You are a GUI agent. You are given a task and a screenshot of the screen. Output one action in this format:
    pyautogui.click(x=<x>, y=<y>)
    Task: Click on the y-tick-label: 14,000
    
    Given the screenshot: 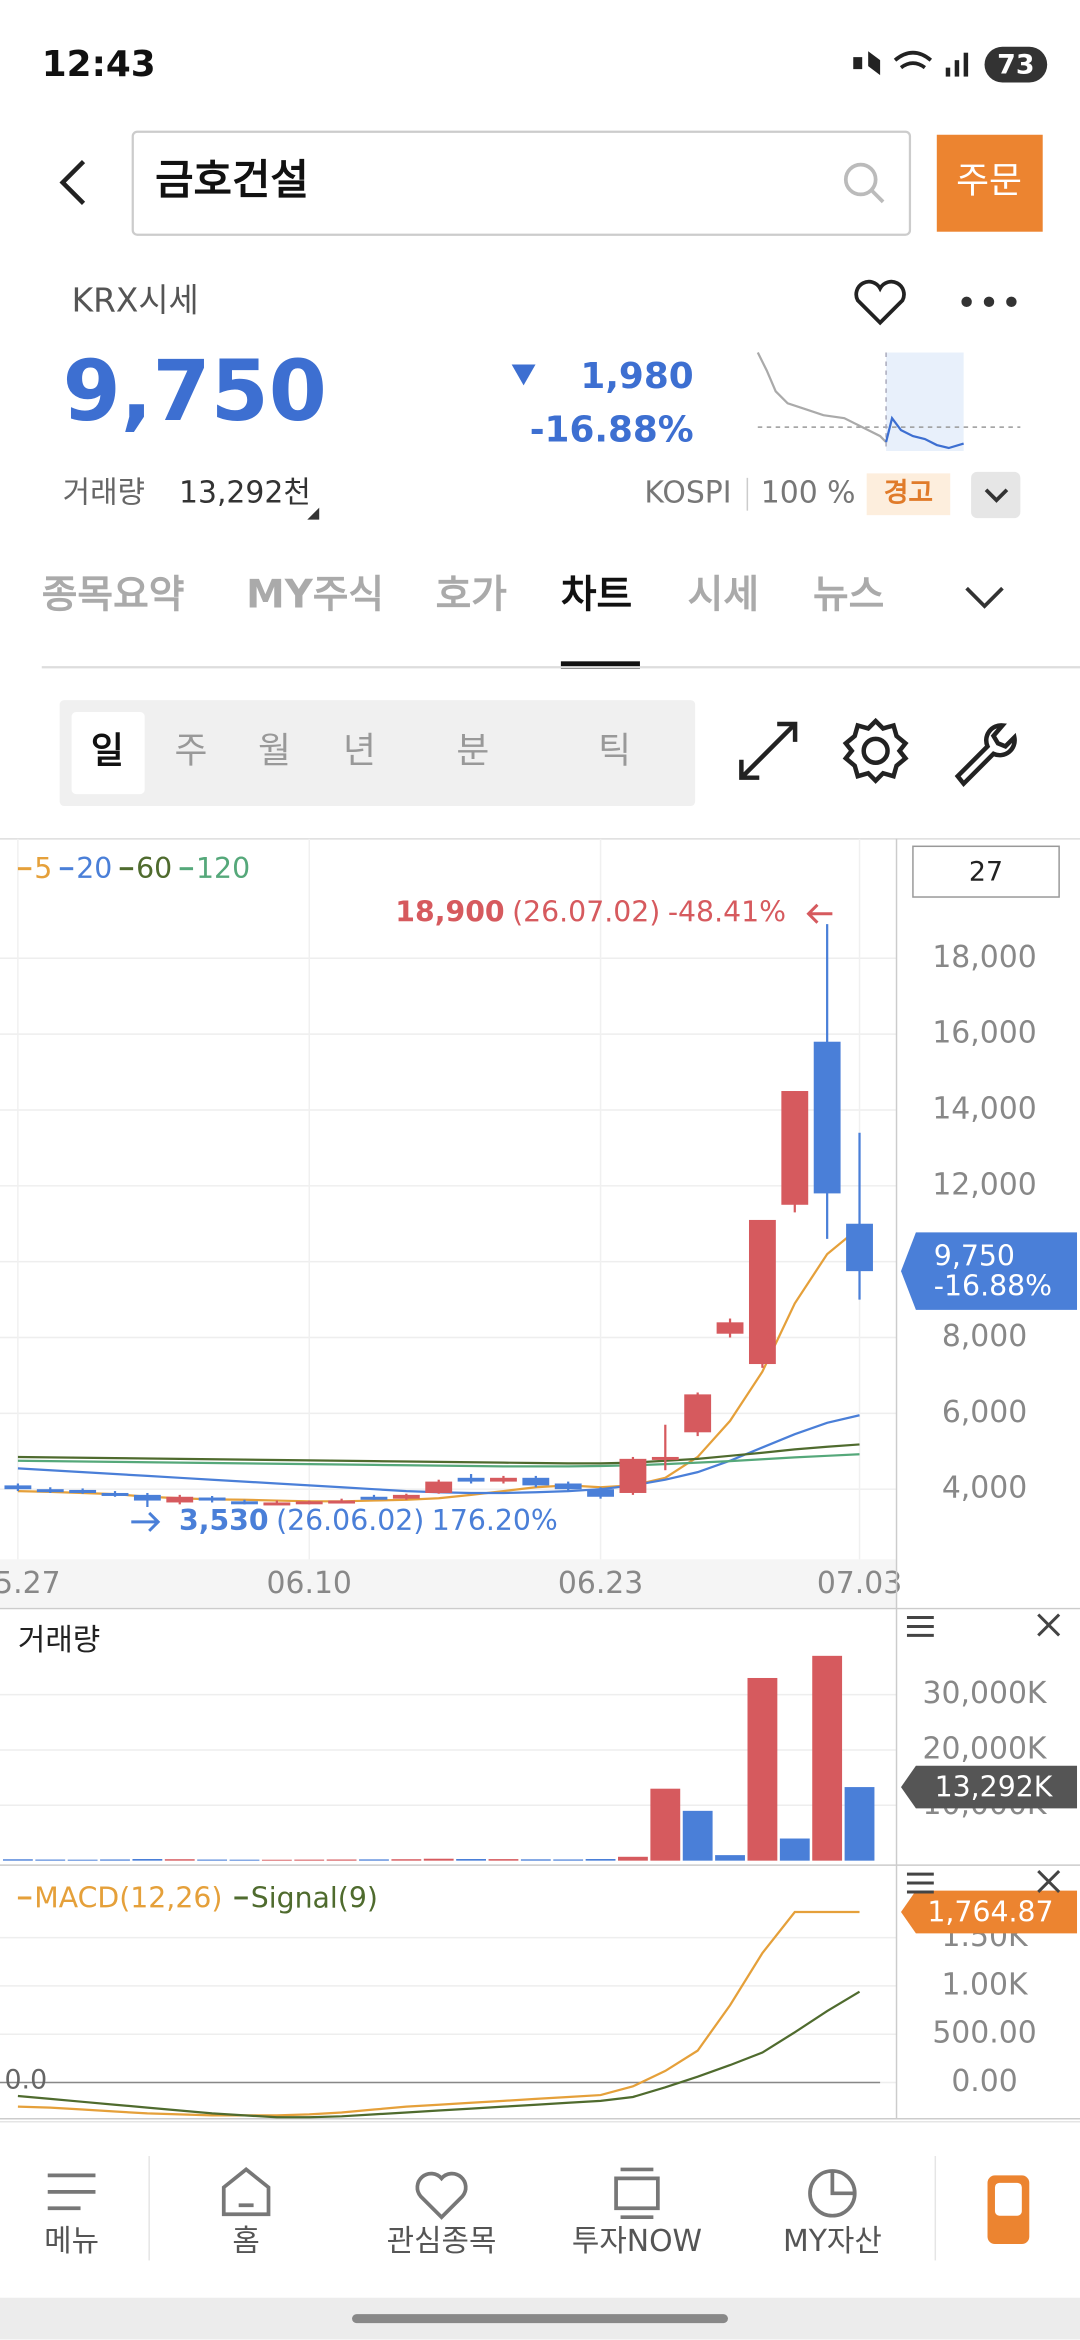 What is the action you would take?
    pyautogui.click(x=984, y=1108)
    